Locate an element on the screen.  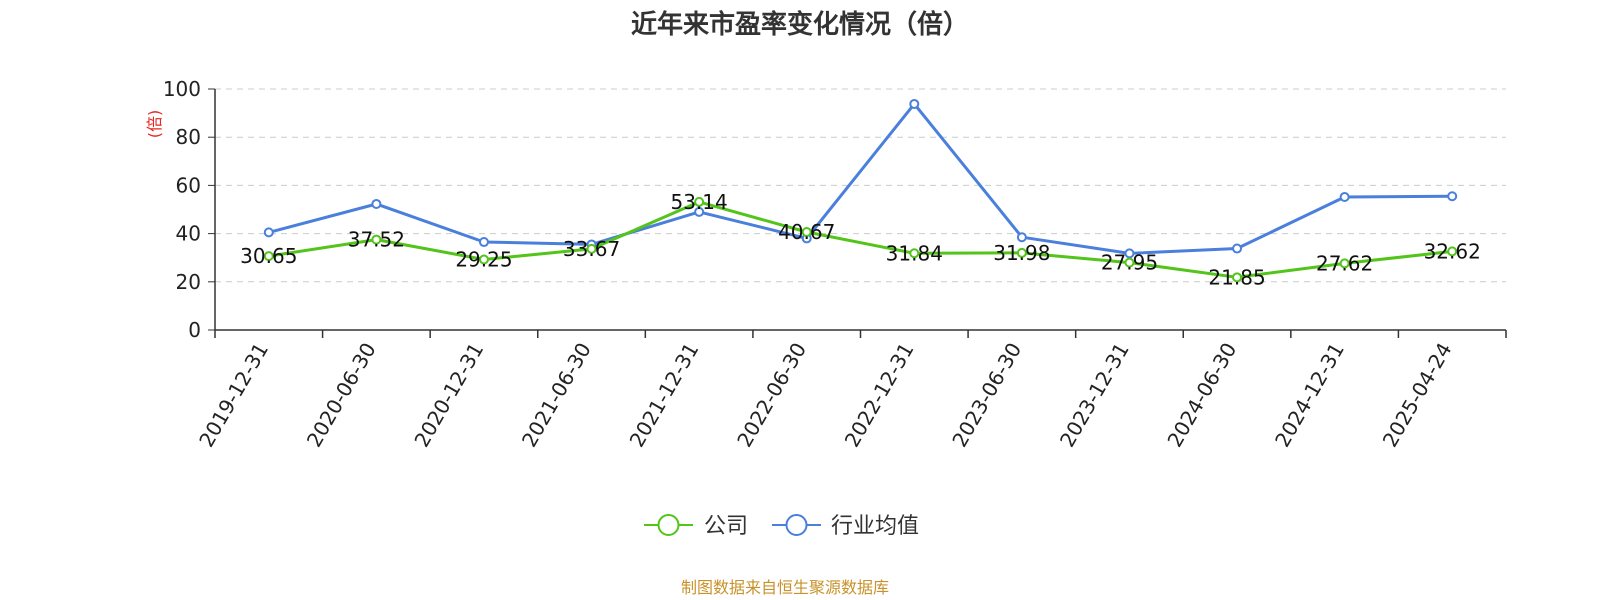
data-label: 30.65 is located at coordinates (268, 256).